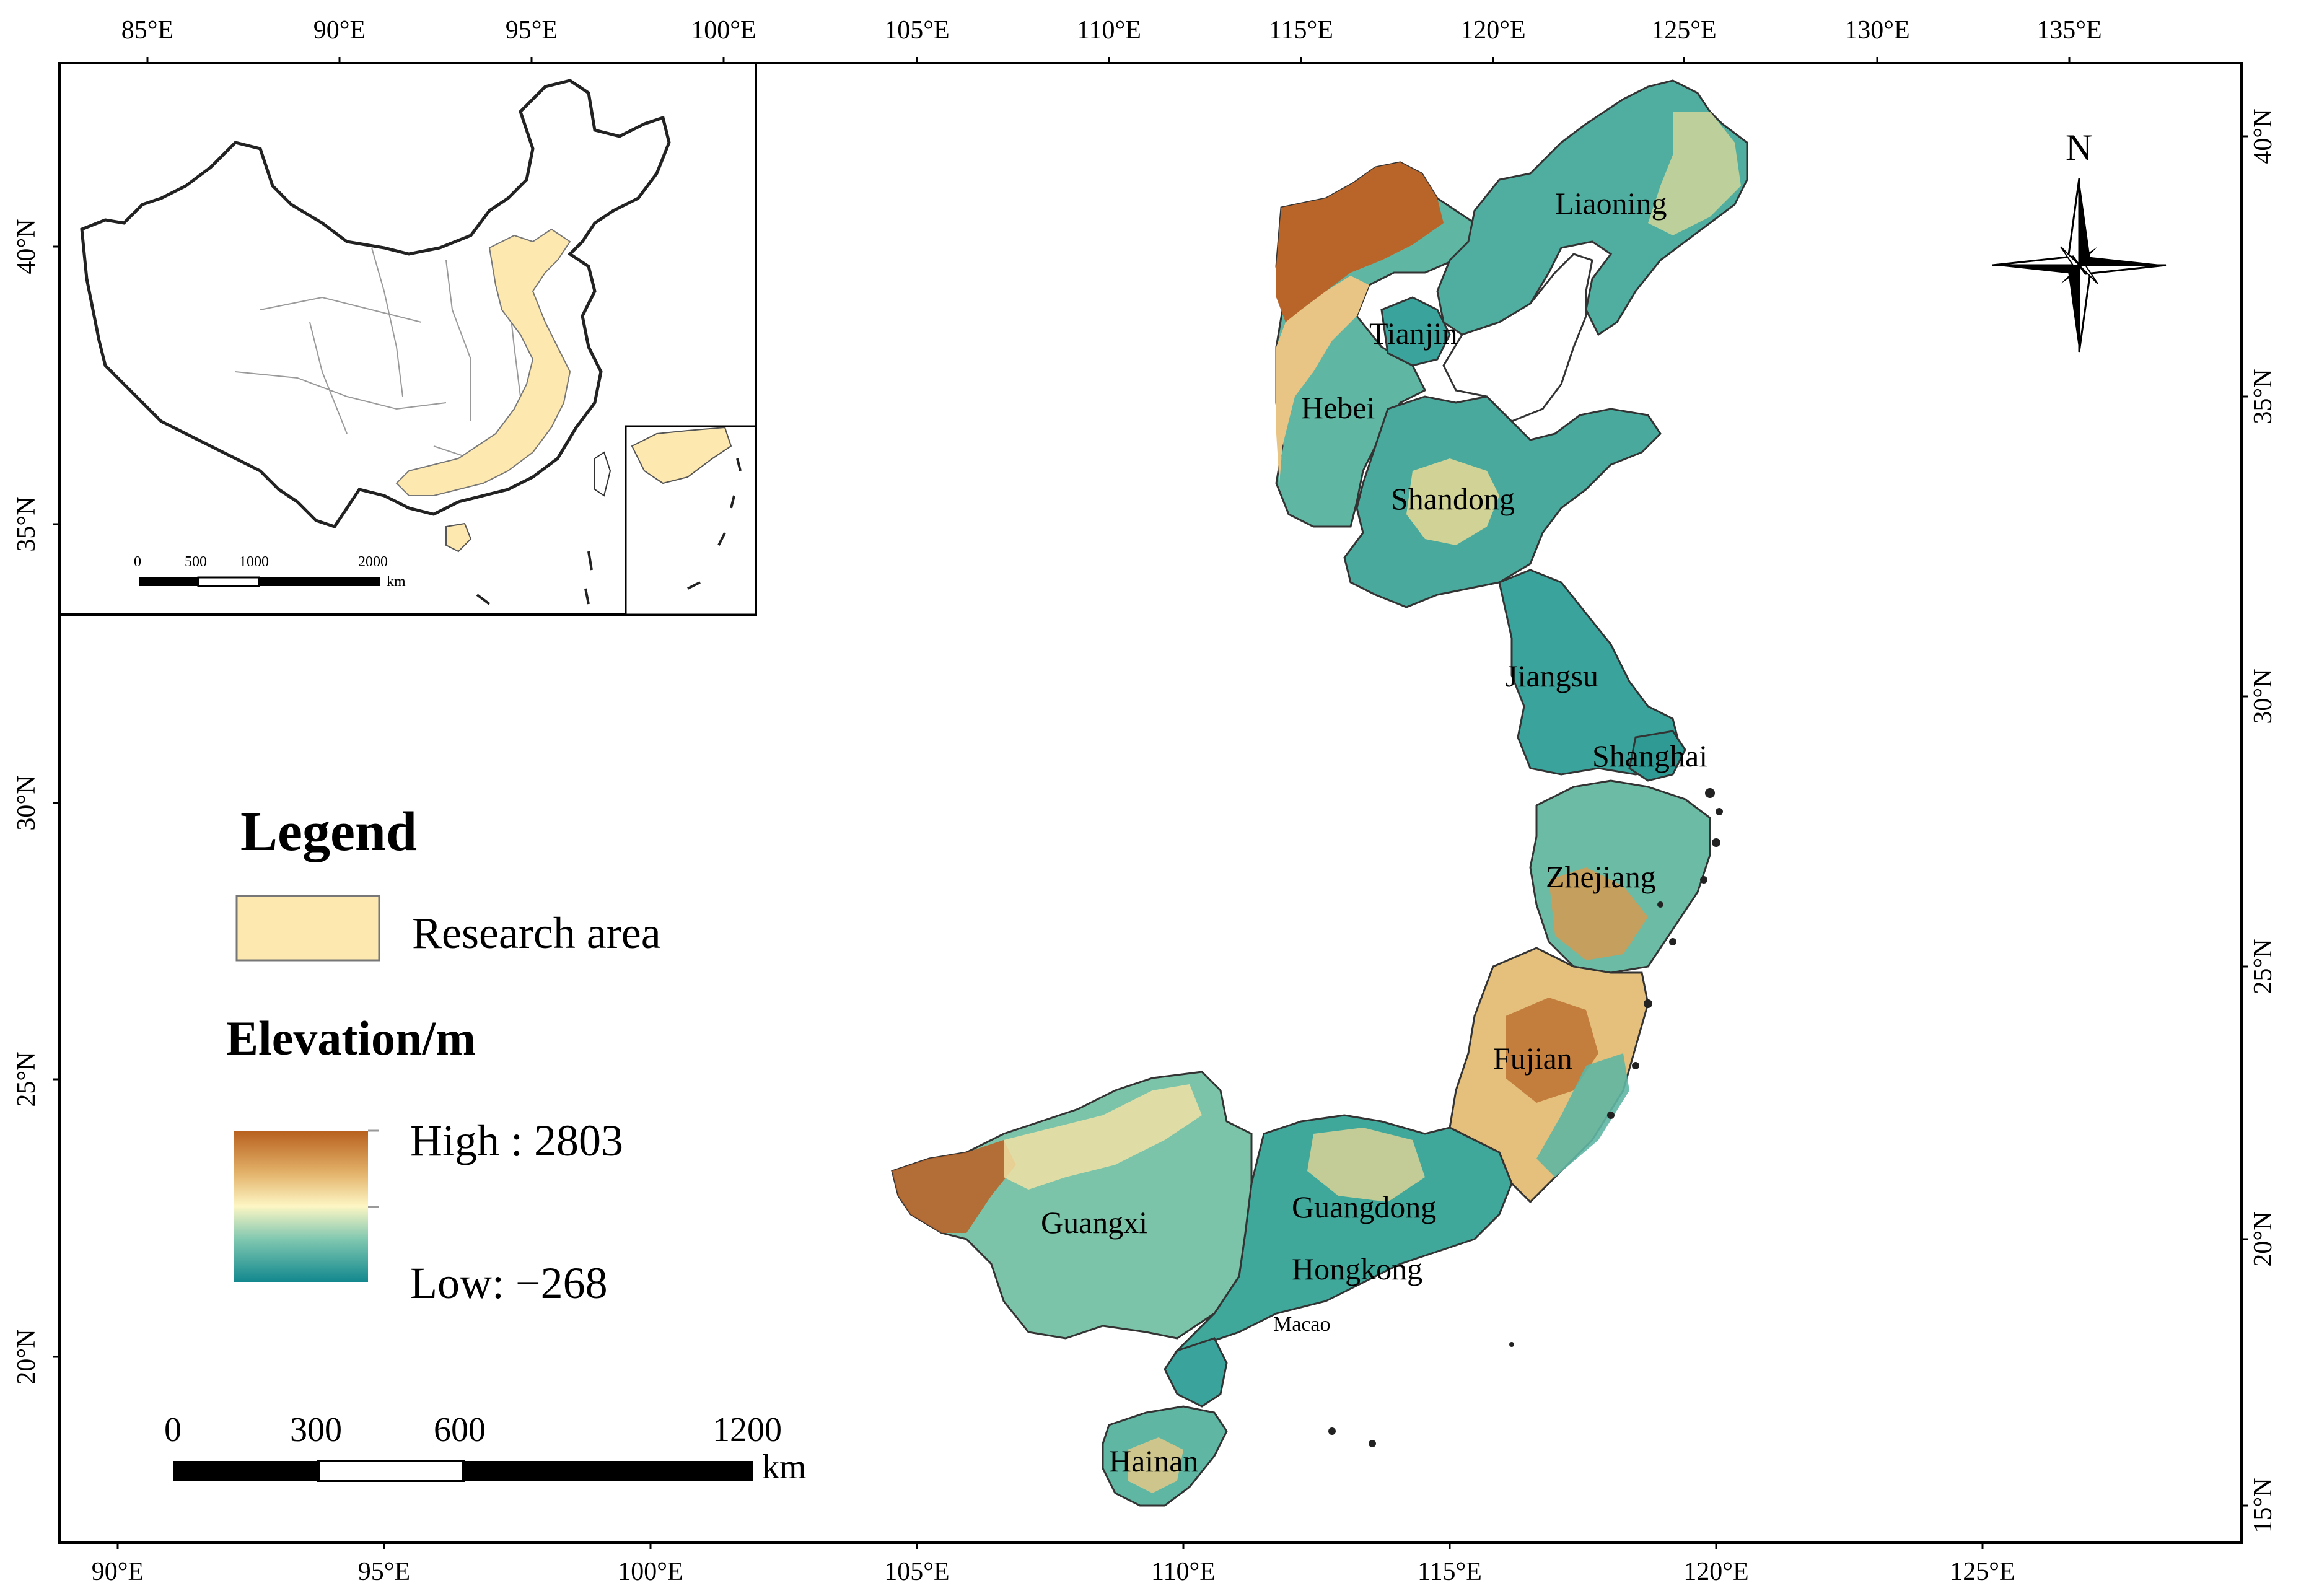 The image size is (2301, 1596). I want to click on inset-scale-1000: 1000, so click(254, 562).